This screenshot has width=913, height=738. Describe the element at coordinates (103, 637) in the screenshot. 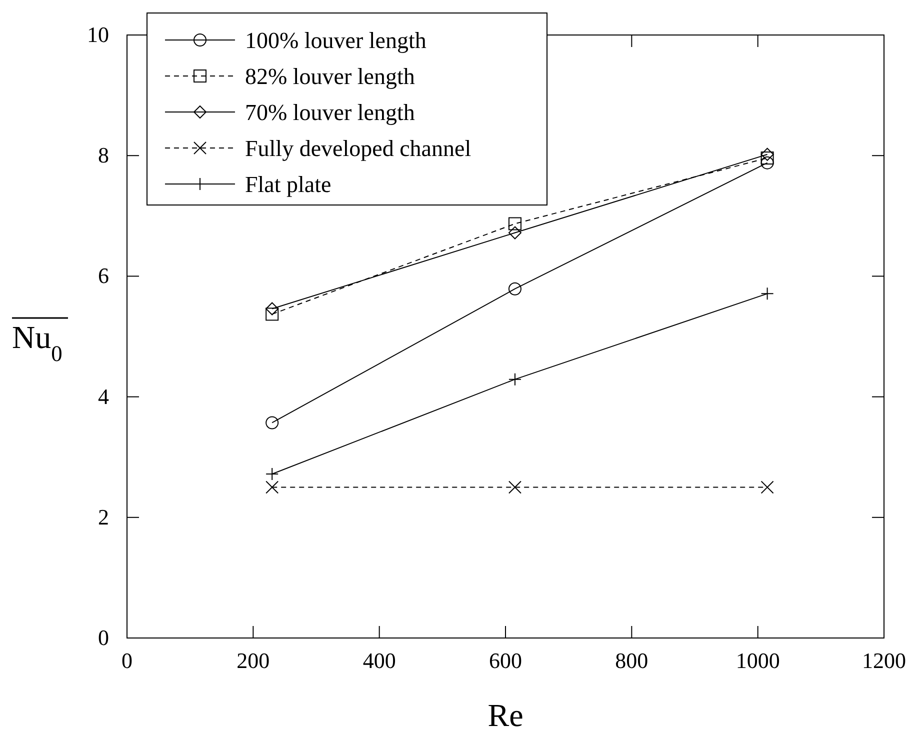

I see `y-tick-label: 0` at that location.